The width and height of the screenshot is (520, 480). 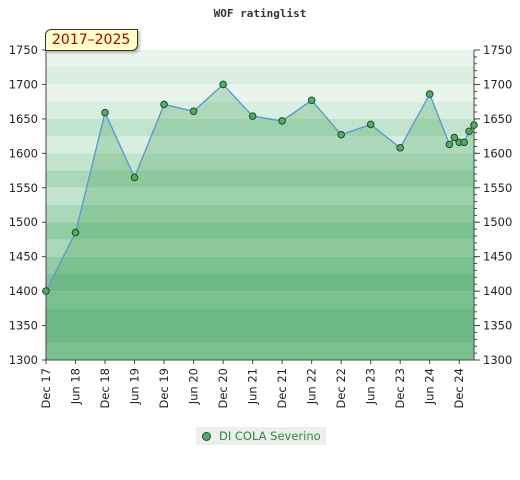 What do you see at coordinates (23, 360) in the screenshot?
I see `y-tick-label-left: 1300` at bounding box center [23, 360].